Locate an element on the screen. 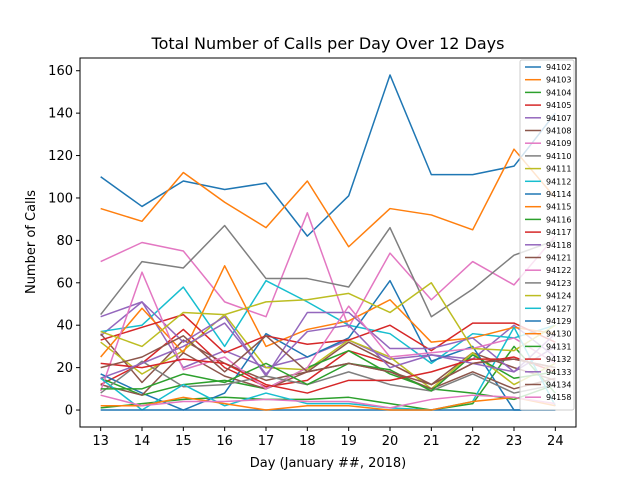  x-axis: 13 14 15 16 17 18 19 20 21 22 23 24 is located at coordinates (328, 438).